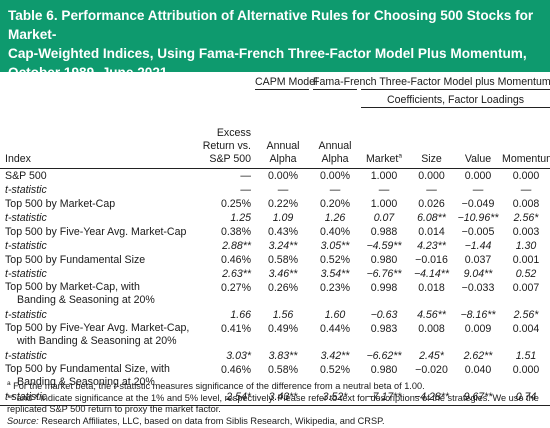  What do you see at coordinates (431, 315) in the screenshot?
I see `cell-size: 4.56**` at bounding box center [431, 315].